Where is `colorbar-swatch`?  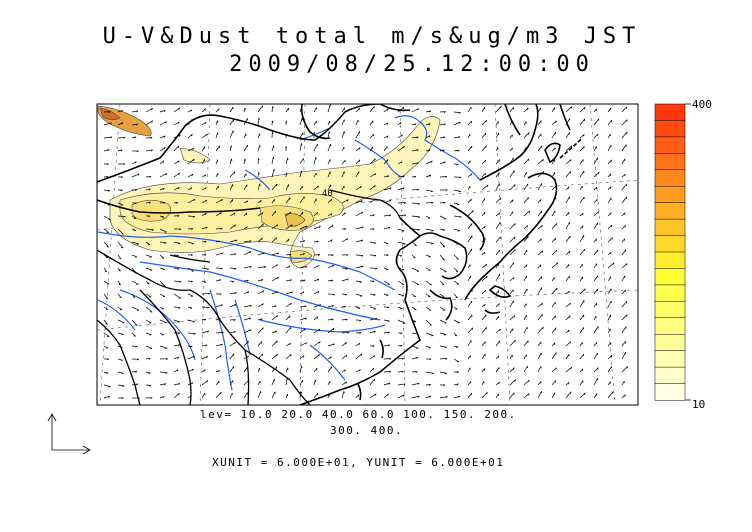
colorbar-swatch is located at coordinates (670, 310).